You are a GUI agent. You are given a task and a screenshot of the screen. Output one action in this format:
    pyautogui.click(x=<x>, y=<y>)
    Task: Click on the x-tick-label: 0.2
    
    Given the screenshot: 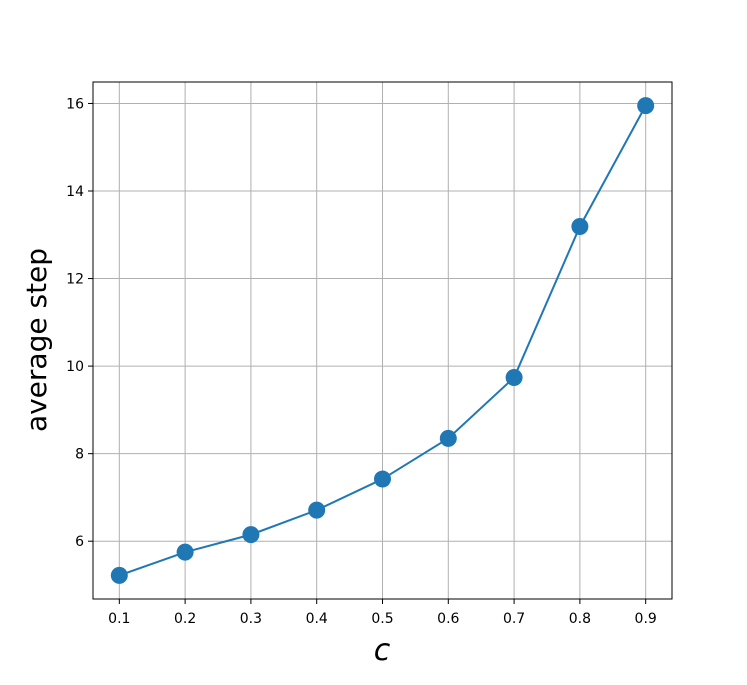 What is the action you would take?
    pyautogui.click(x=185, y=619)
    